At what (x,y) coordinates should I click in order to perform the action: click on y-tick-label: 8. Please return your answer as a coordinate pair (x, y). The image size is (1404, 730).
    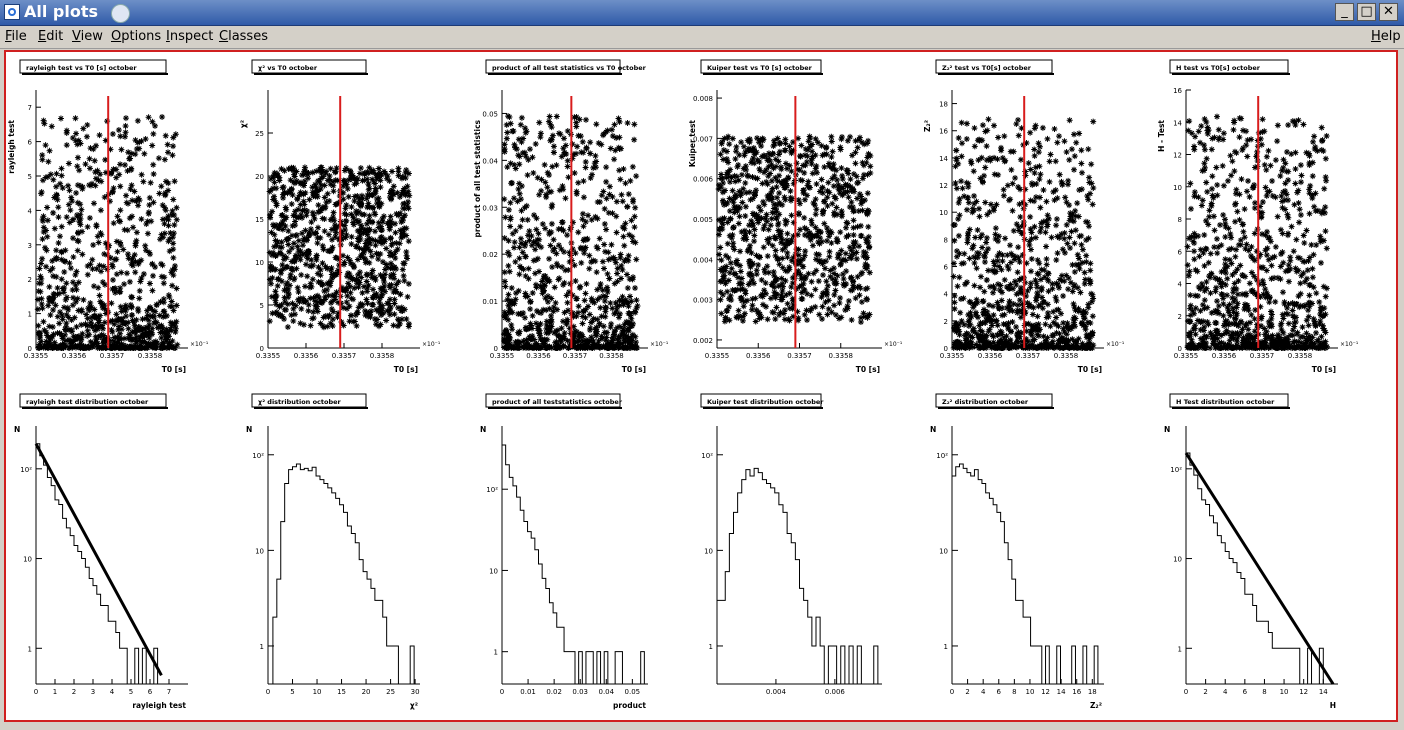
    Looking at the image, I should click on (946, 240).